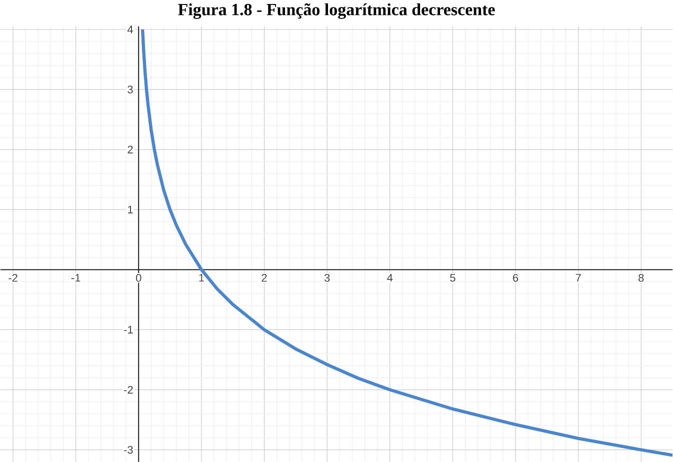 This screenshot has height=462, width=673. Describe the element at coordinates (130, 30) in the screenshot. I see `y-tick-label: 4` at that location.